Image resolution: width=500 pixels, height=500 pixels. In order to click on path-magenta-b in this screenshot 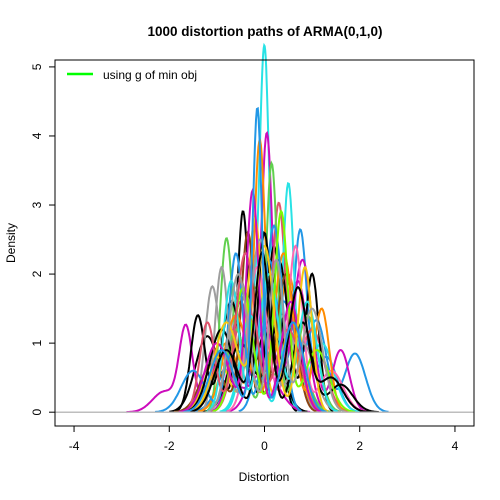, I will do `click(297, 335)`.